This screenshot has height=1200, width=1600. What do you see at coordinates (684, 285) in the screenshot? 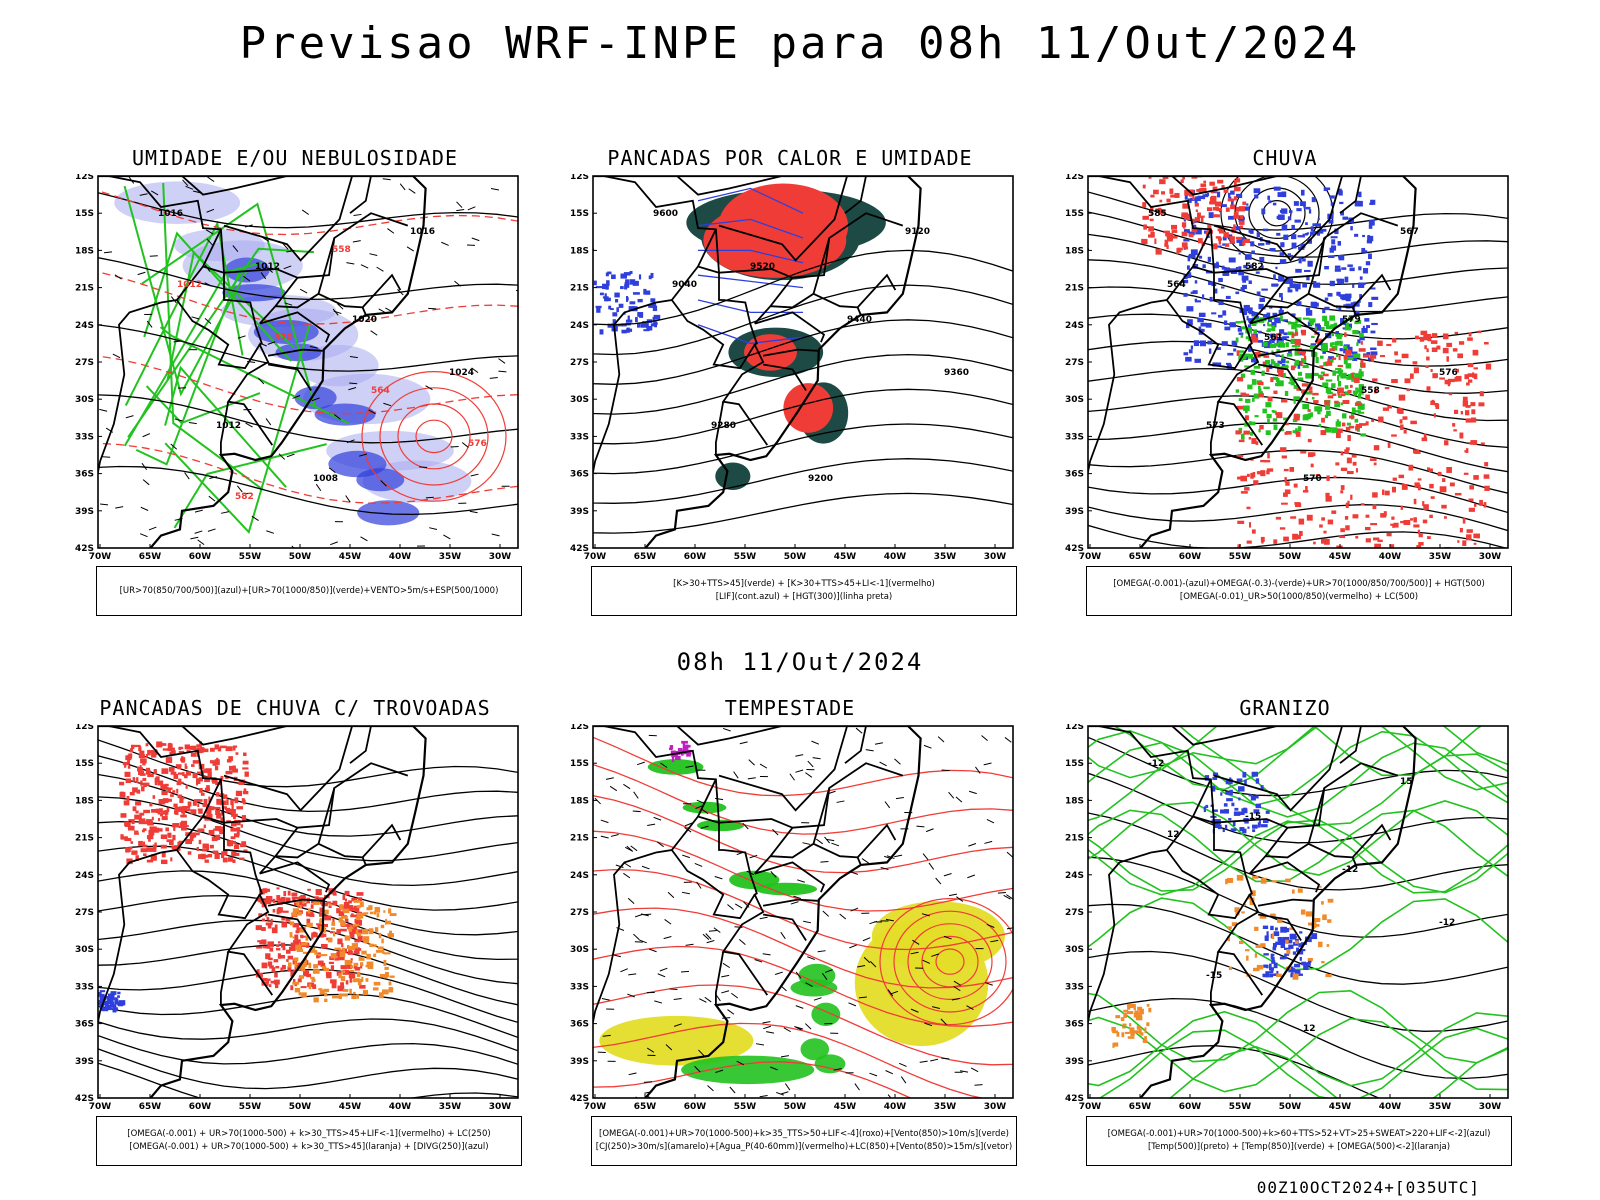
I see `contour-label: 9040` at bounding box center [684, 285].